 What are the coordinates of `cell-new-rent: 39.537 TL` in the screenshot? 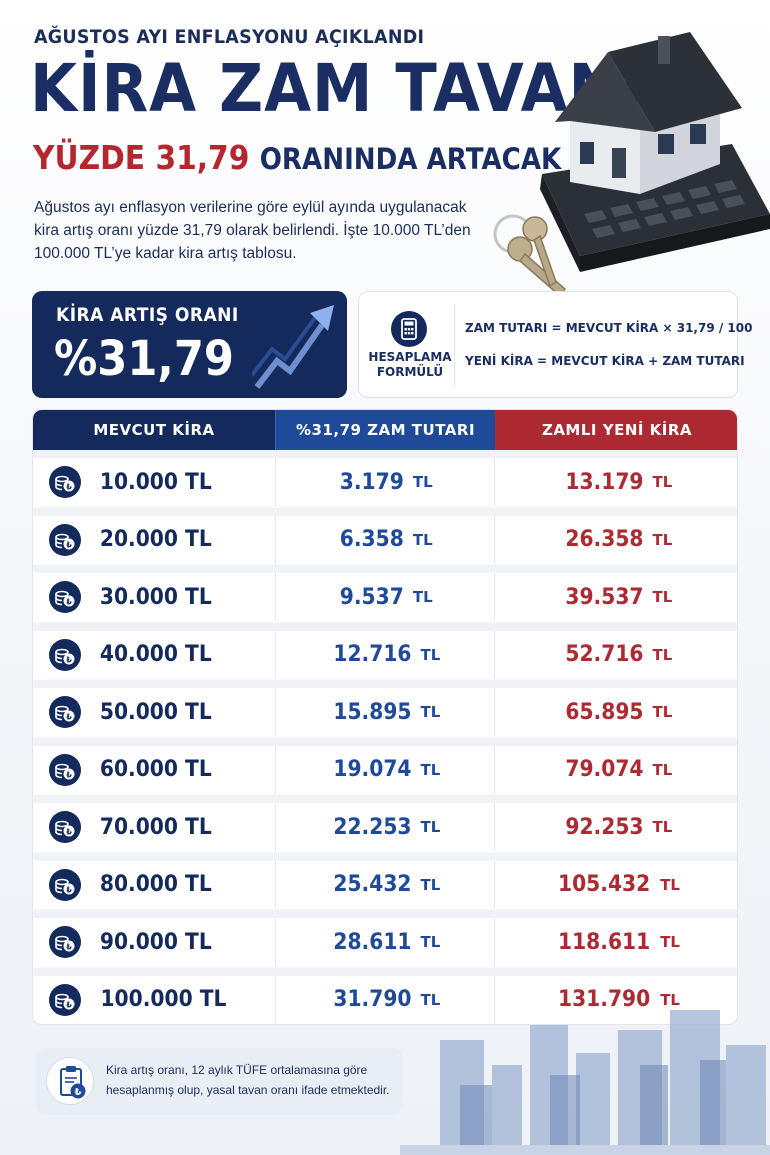 It's located at (616, 597).